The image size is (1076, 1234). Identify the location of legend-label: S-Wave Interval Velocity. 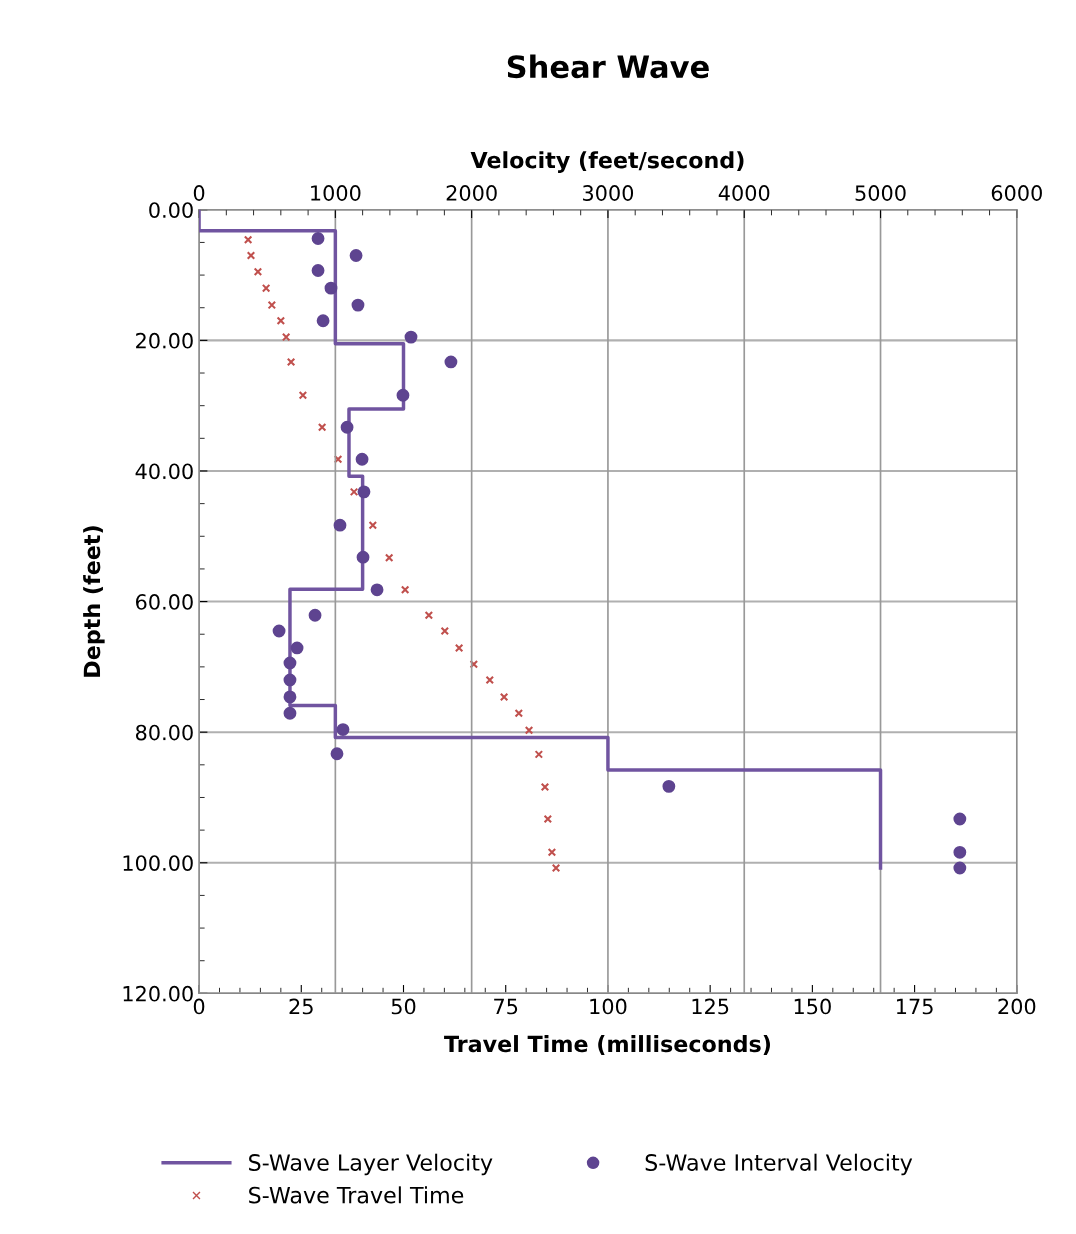
(779, 1164).